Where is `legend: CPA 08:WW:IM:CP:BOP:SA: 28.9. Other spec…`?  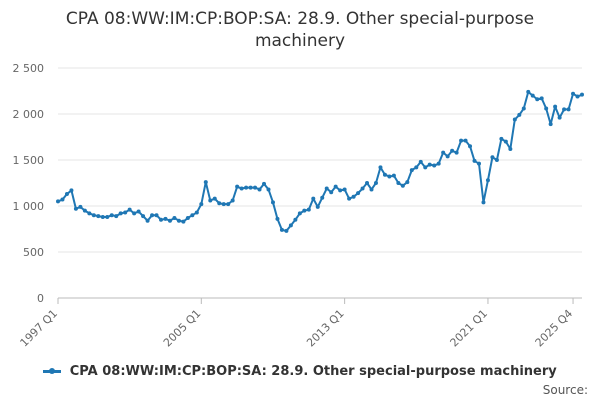
legend: CPA 08:WW:IM:CP:BOP:SA: 28.9. Other spec… is located at coordinates (300, 371).